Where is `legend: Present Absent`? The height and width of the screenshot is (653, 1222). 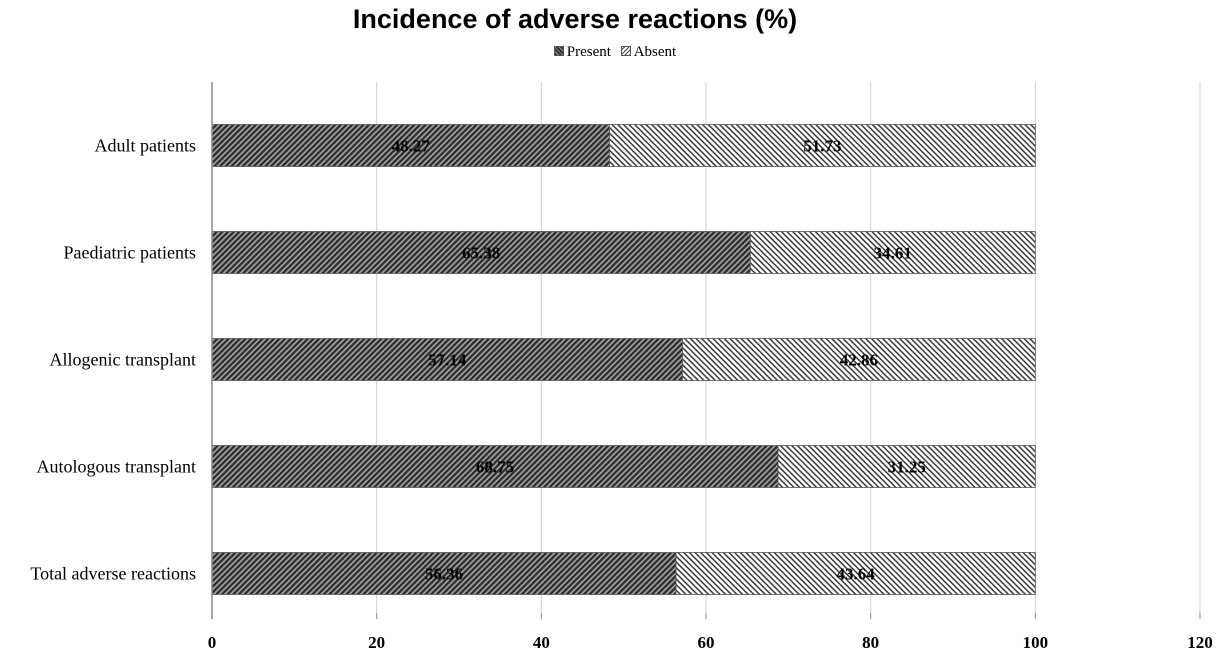
legend: Present Absent is located at coordinates (611, 52).